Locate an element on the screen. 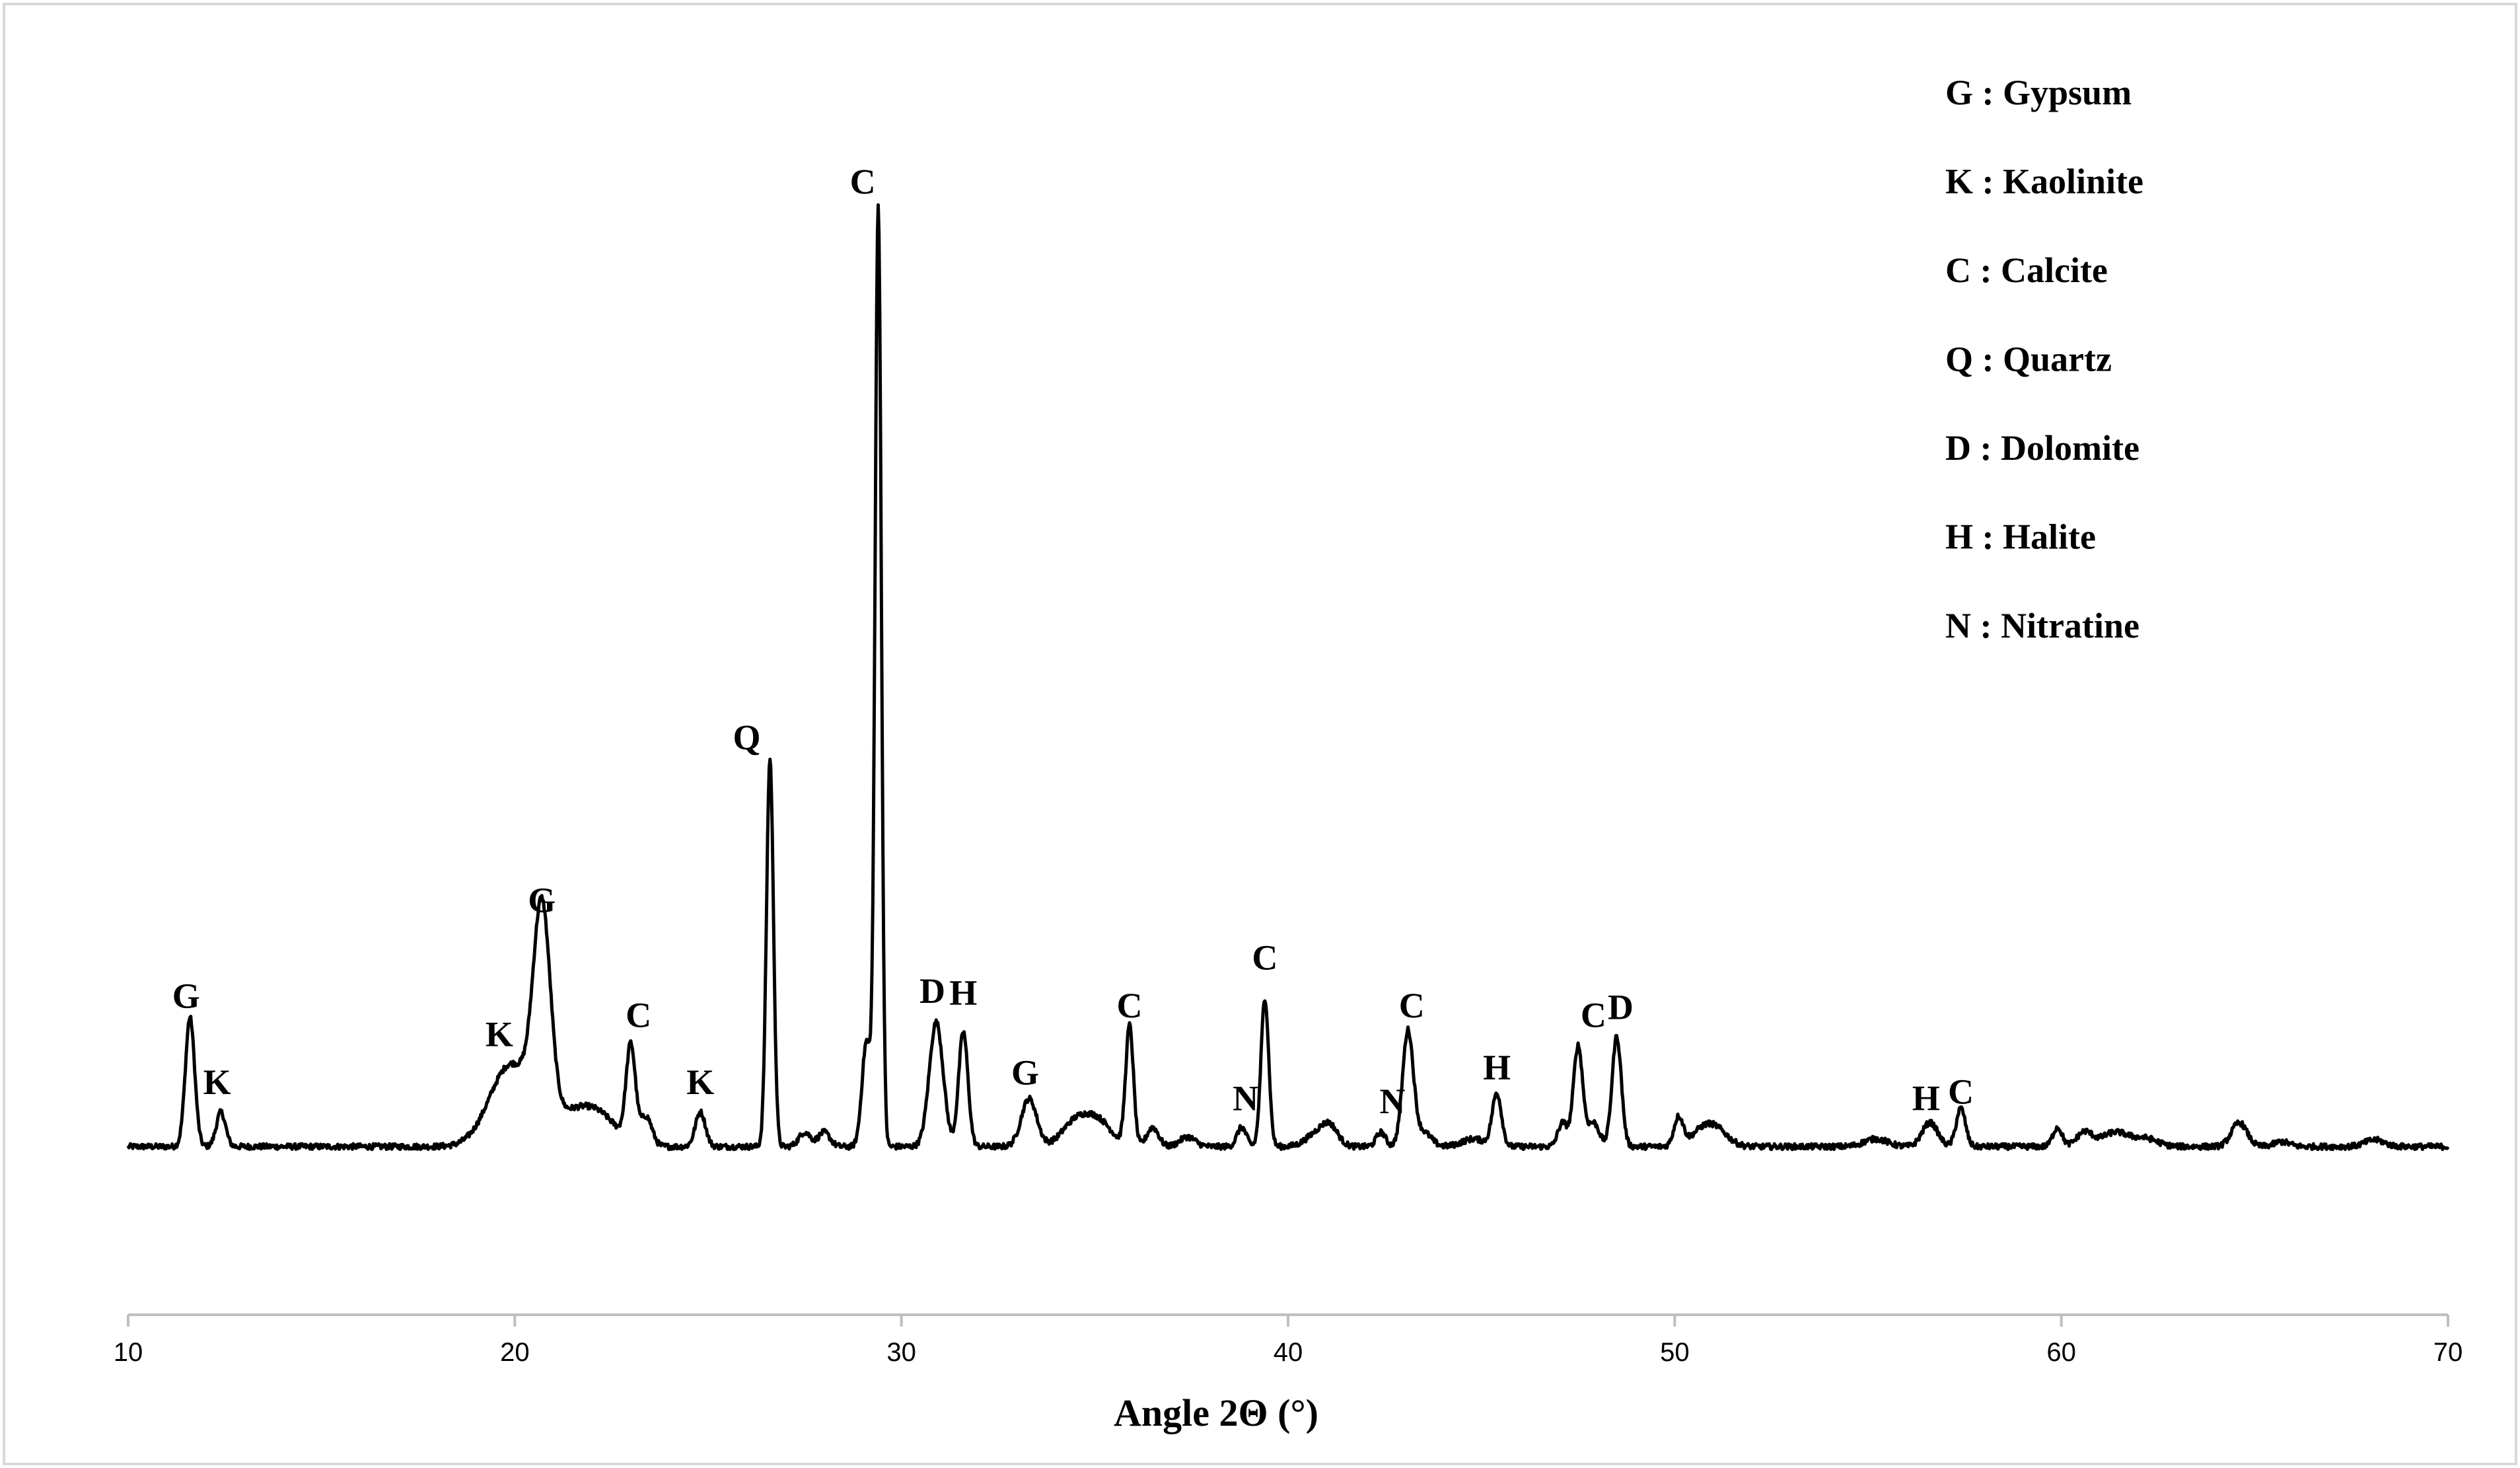 The image size is (2520, 1468). legend-entry: D : Dolomite is located at coordinates (2043, 448).